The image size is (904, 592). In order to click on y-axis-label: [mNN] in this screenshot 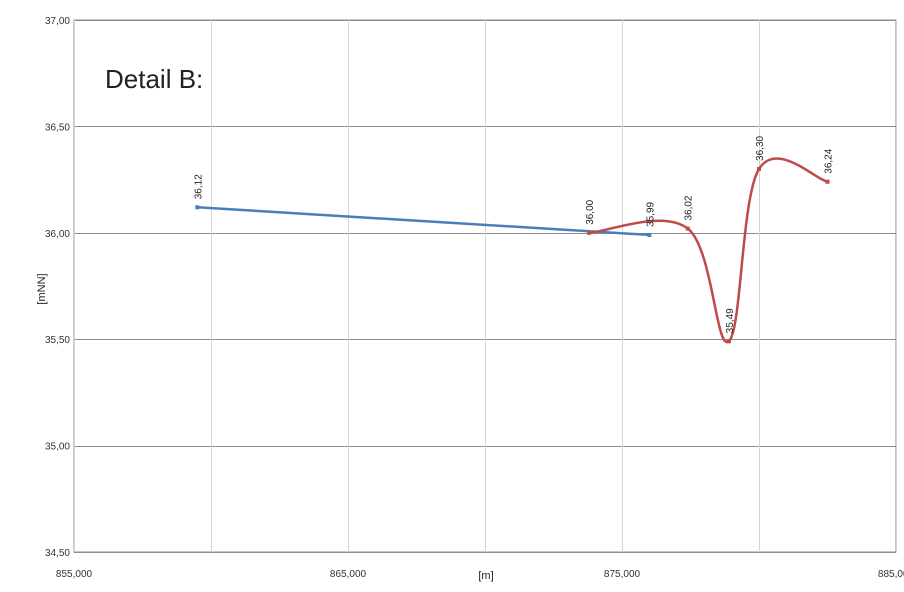, I will do `click(42, 288)`.